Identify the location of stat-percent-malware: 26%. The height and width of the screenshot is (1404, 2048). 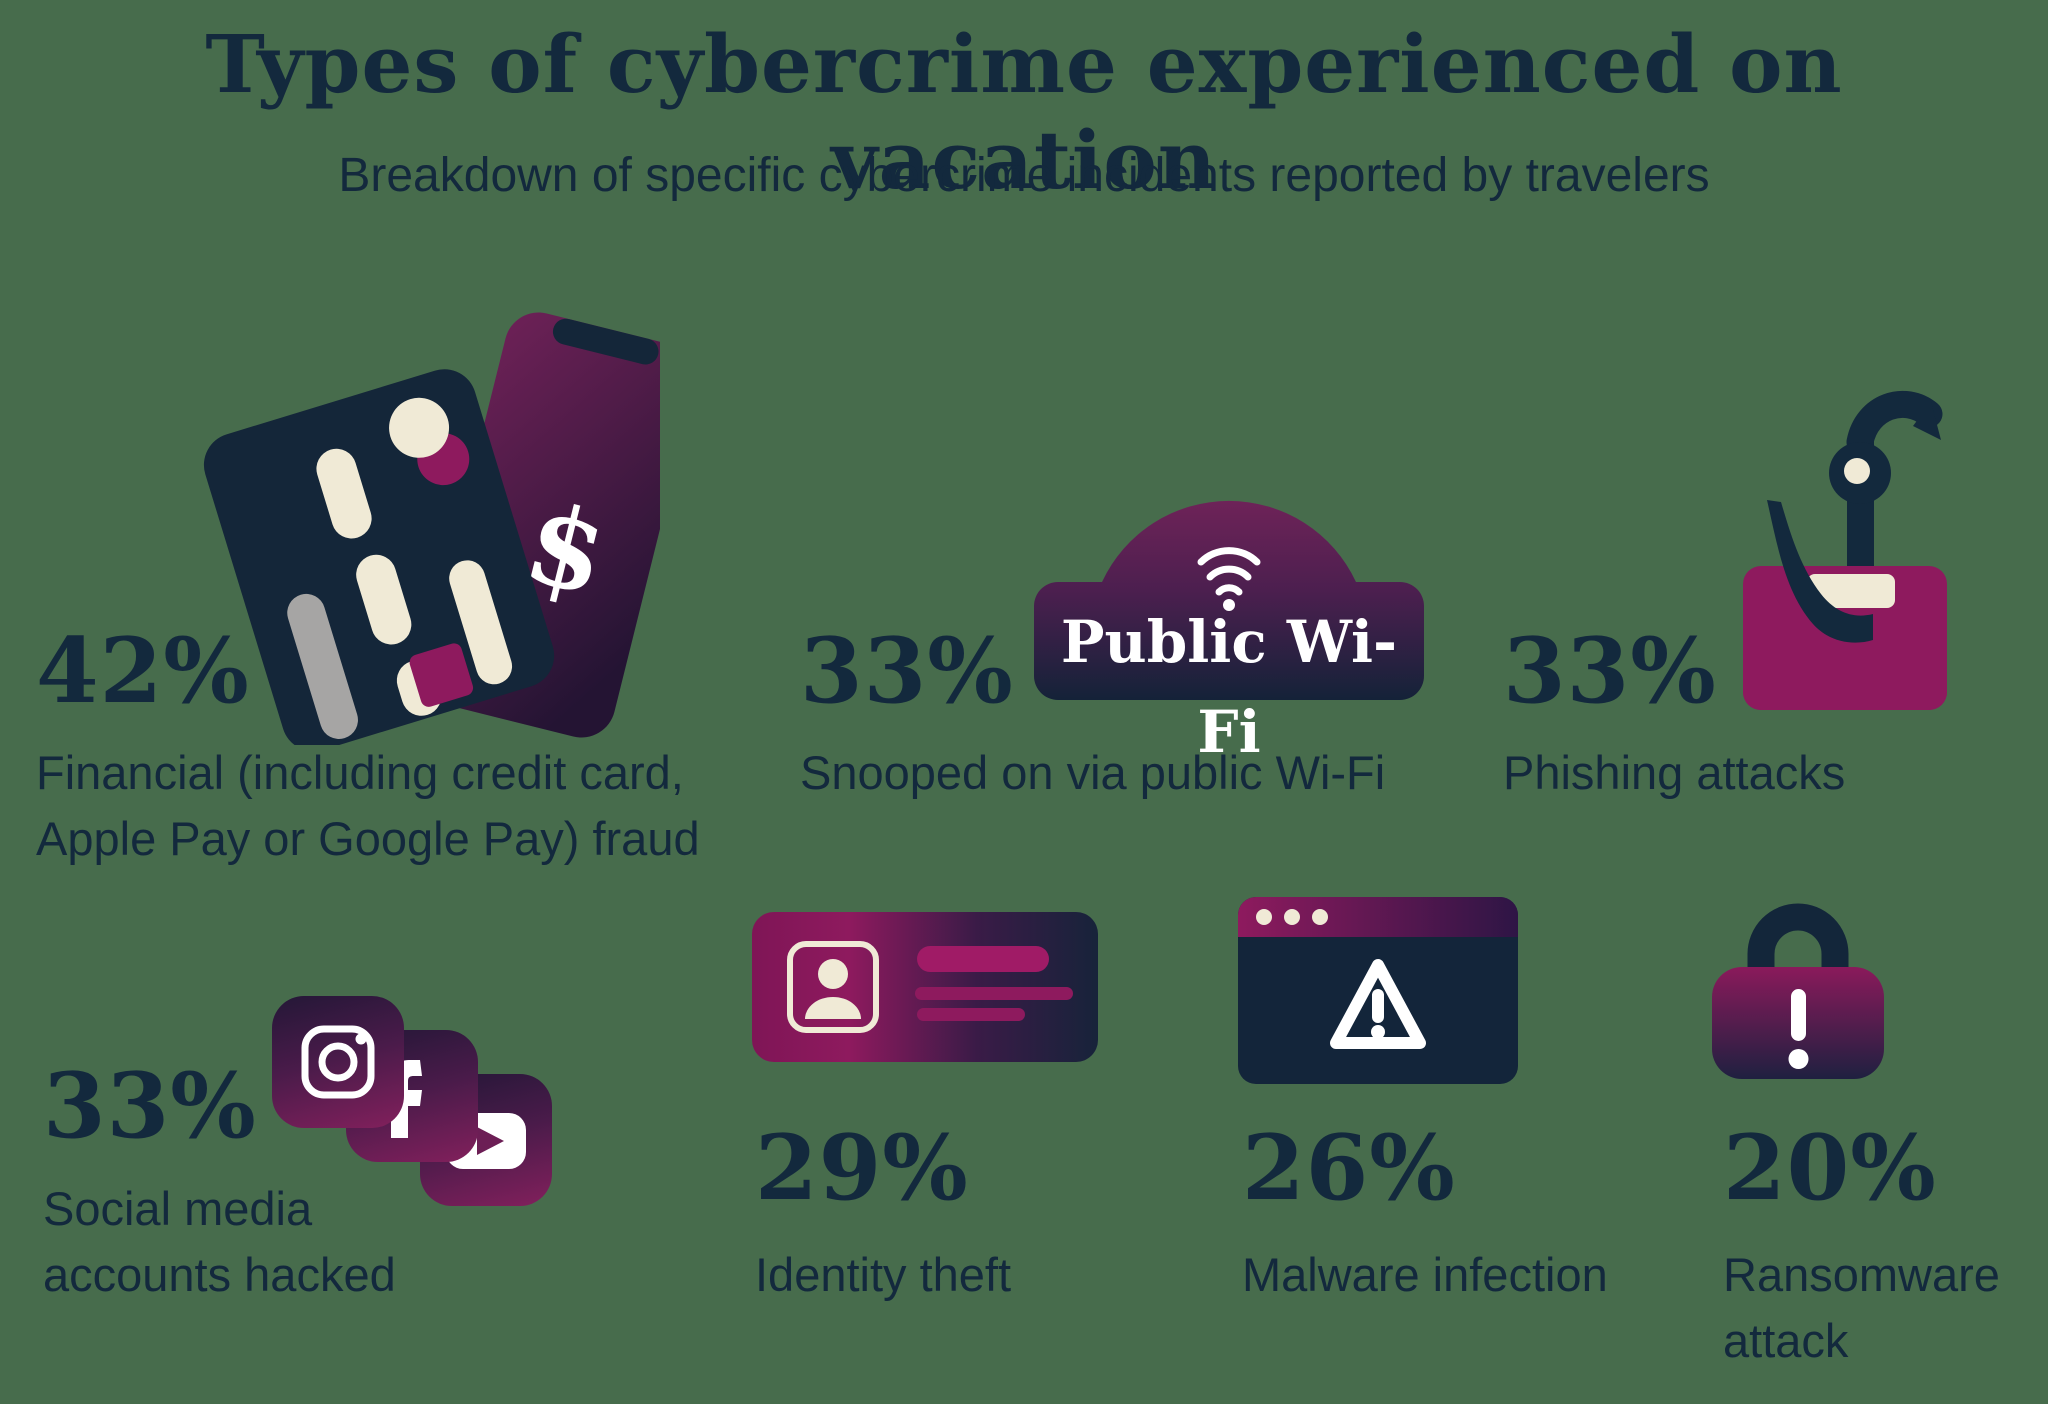
(1349, 1168).